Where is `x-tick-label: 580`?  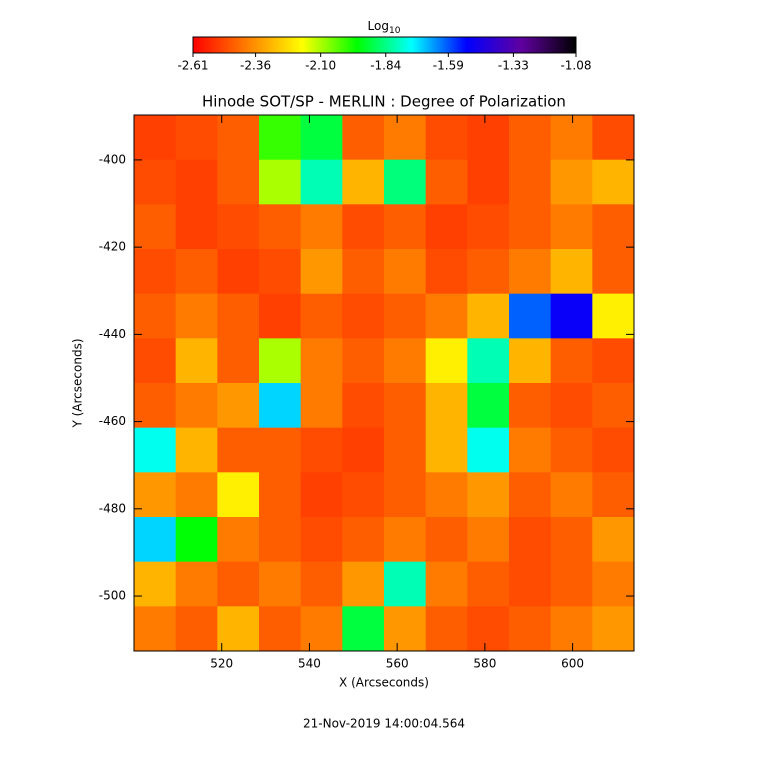
x-tick-label: 580 is located at coordinates (484, 664).